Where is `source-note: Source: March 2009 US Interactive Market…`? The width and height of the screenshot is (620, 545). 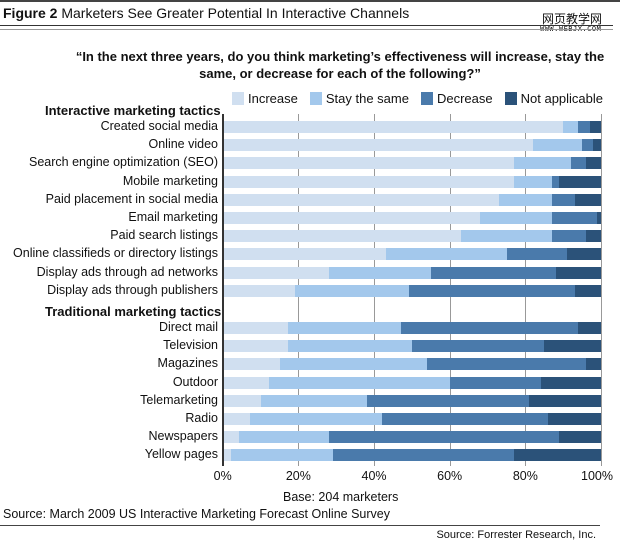 source-note: Source: March 2009 US Interactive Market… is located at coordinates (196, 514).